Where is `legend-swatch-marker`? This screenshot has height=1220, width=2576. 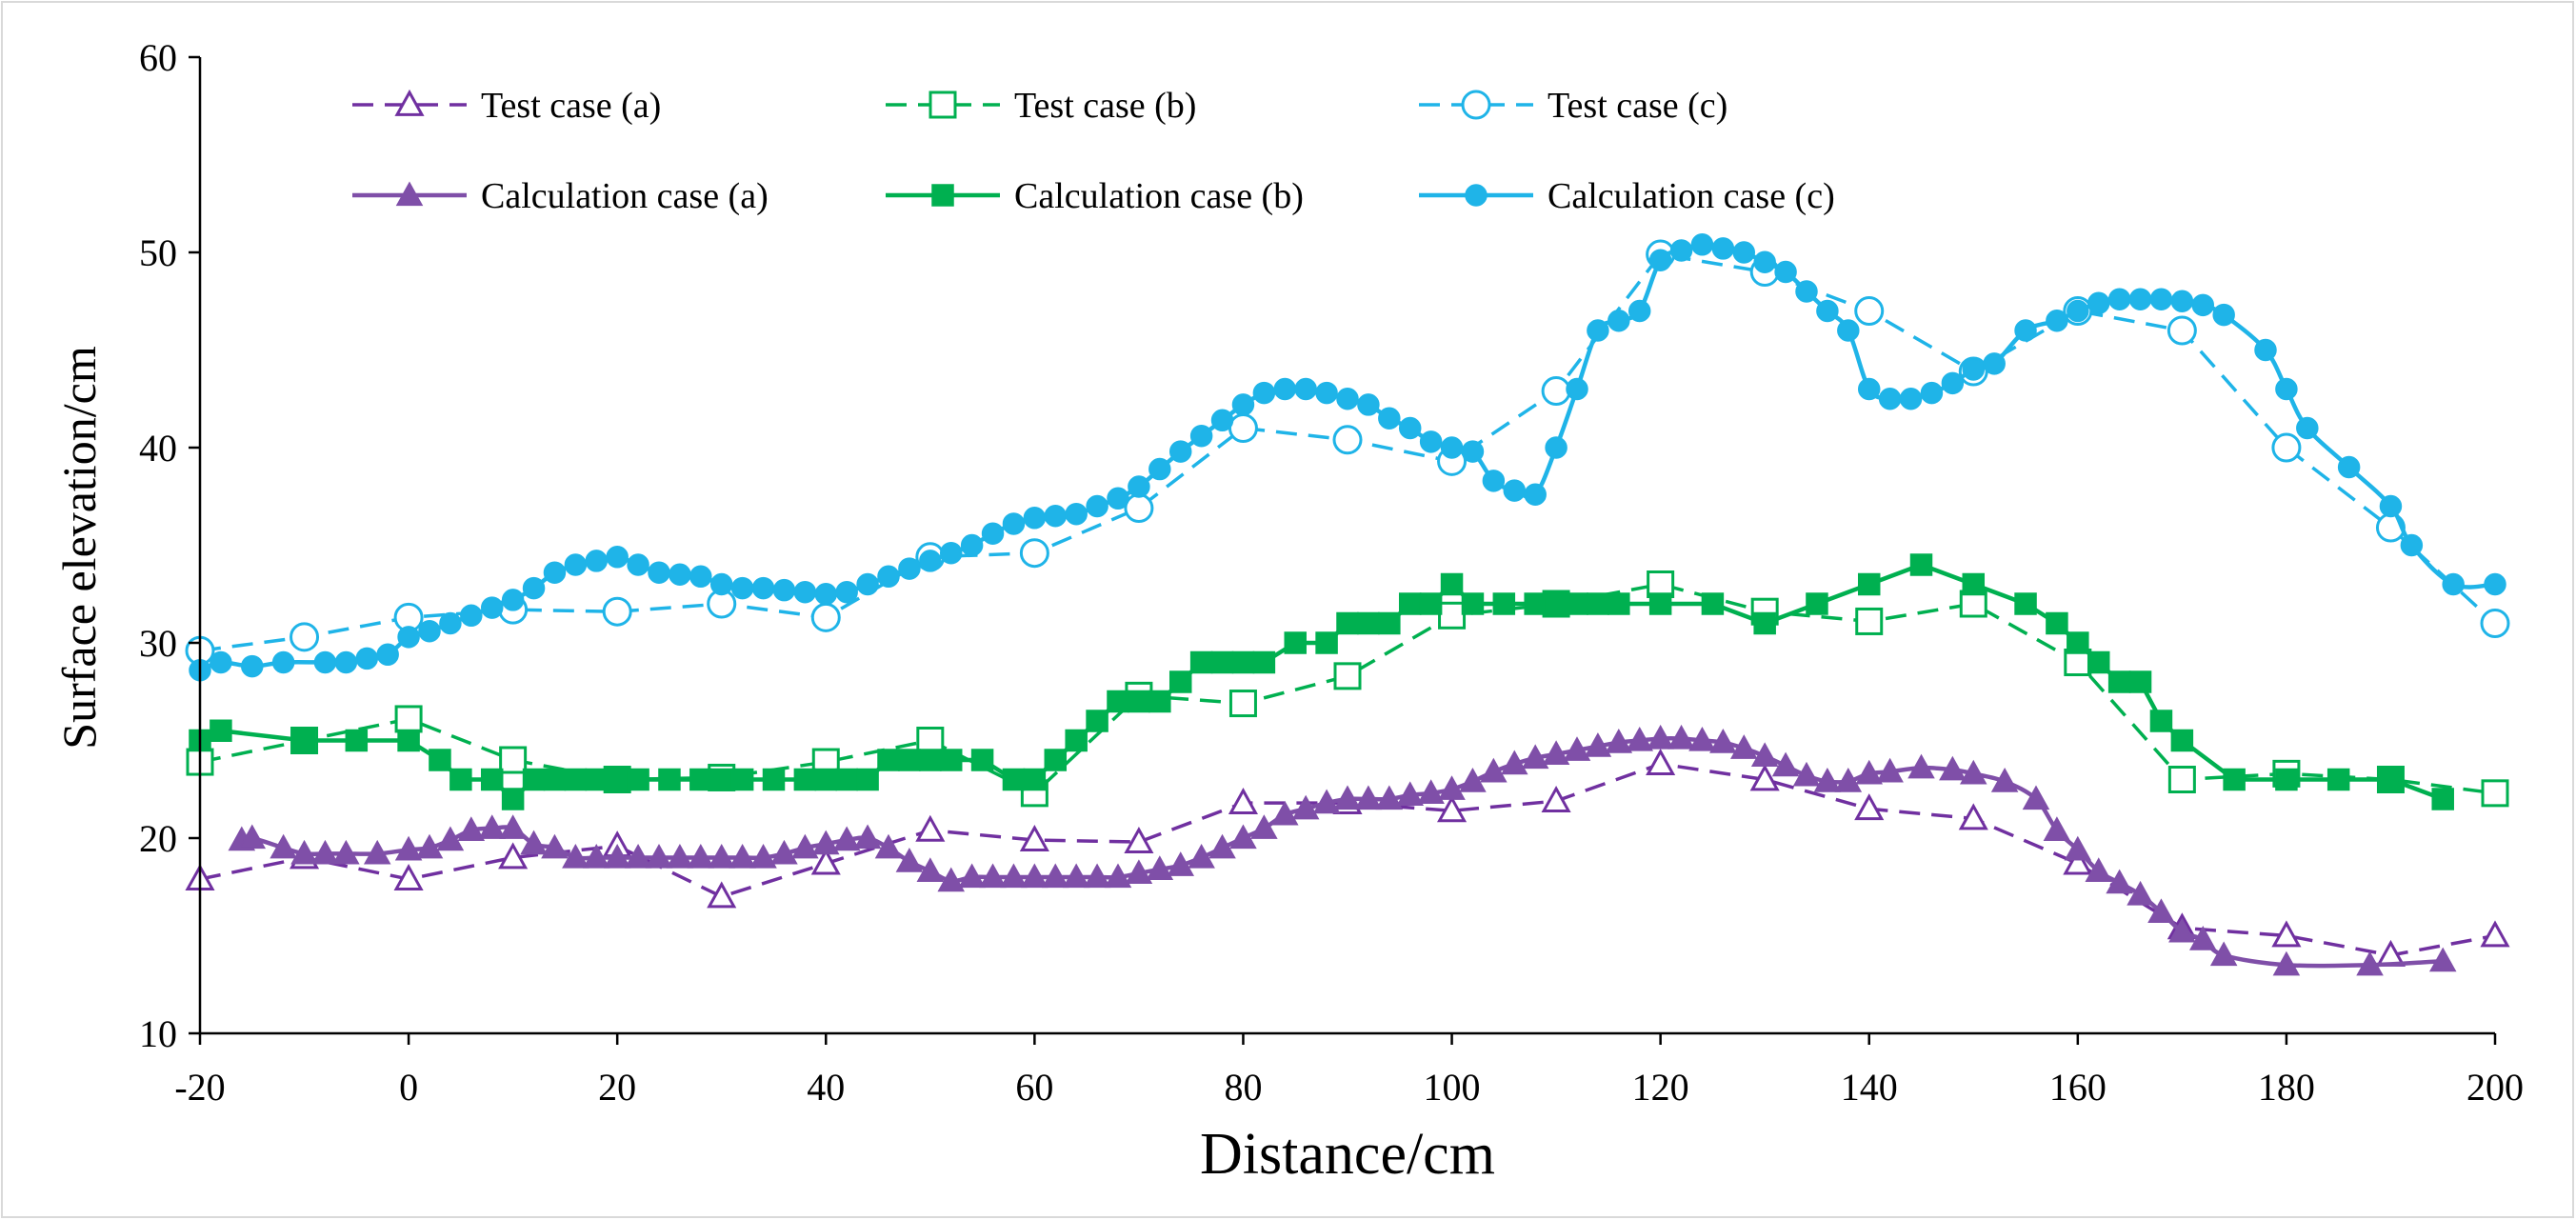 legend-swatch-marker is located at coordinates (942, 195).